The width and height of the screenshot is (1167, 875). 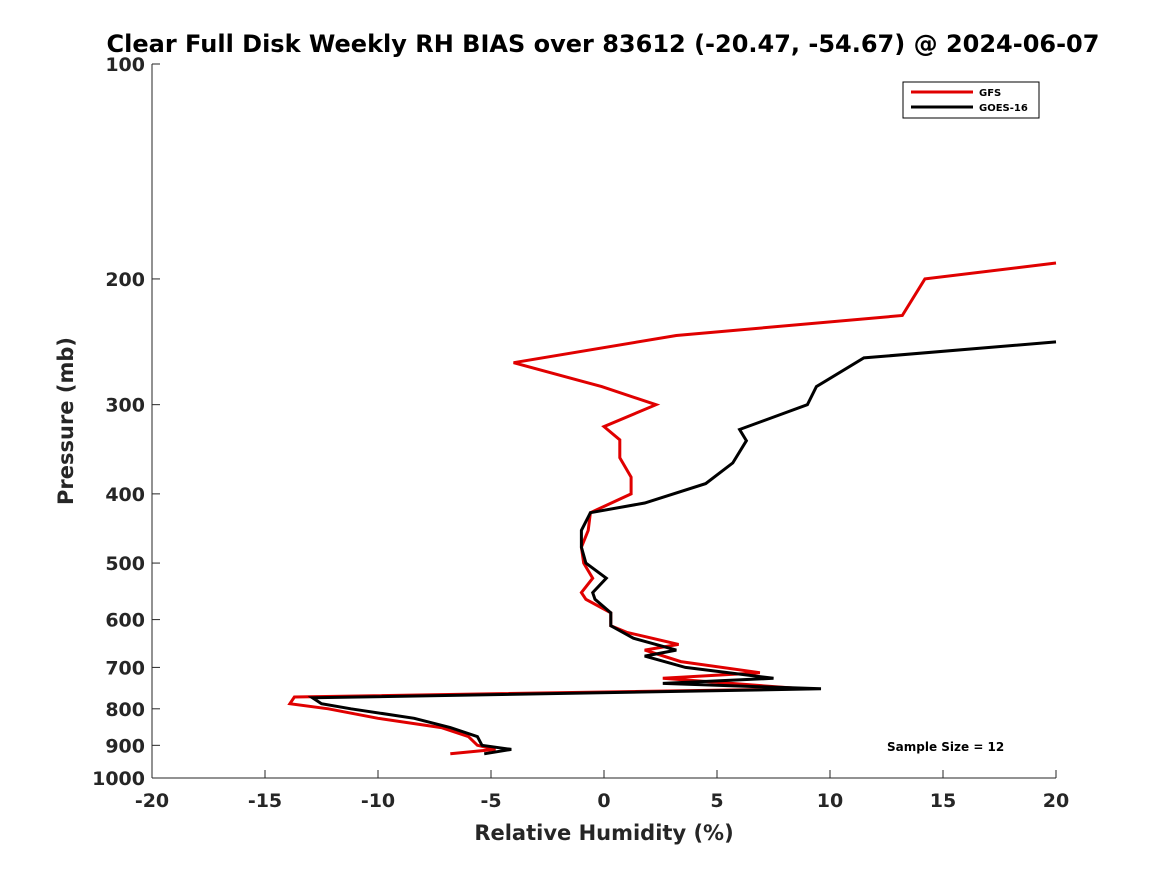 What do you see at coordinates (603, 833) in the screenshot?
I see `x-axis-label: Relative Humidity (%)` at bounding box center [603, 833].